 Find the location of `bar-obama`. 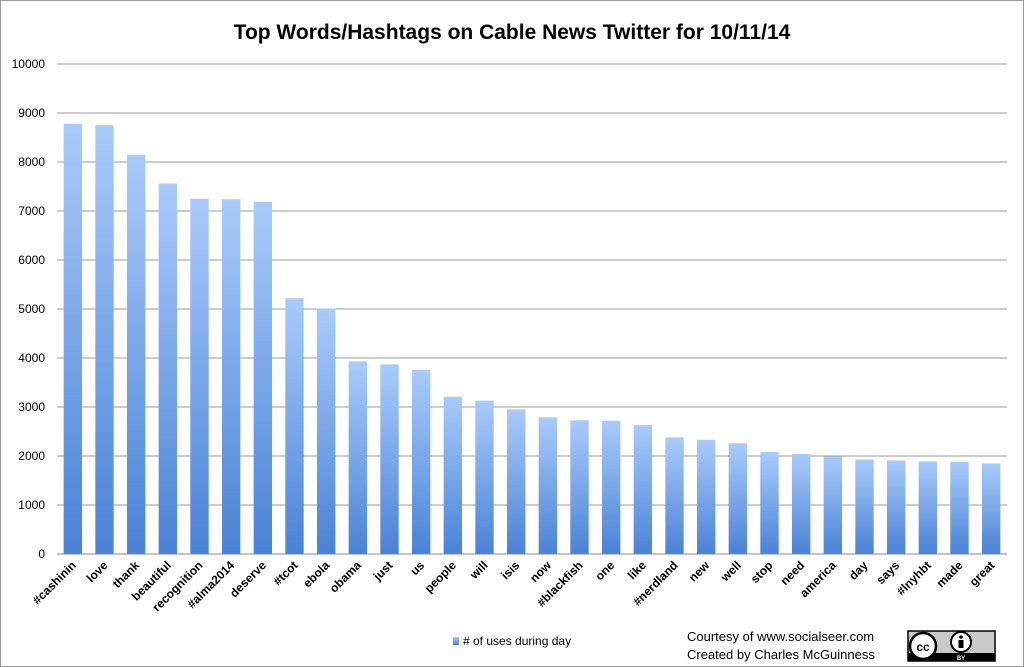

bar-obama is located at coordinates (358, 457).